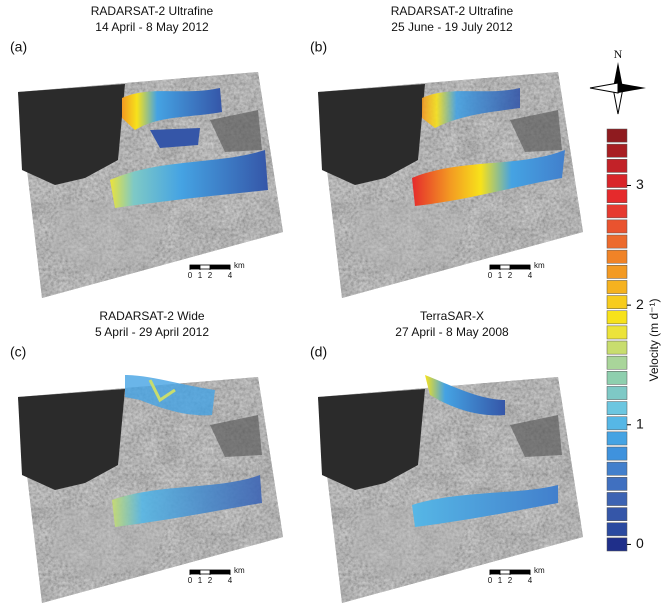 The image size is (665, 606). What do you see at coordinates (617, 81) in the screenshot?
I see `north-arrow: N` at bounding box center [617, 81].